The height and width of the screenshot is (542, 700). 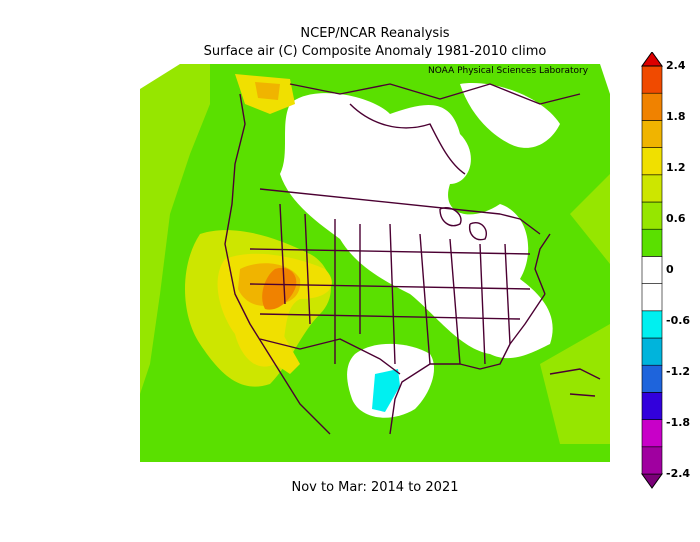 What do you see at coordinates (678, 422) in the screenshot?
I see `colorbar-tick-label: -1.8` at bounding box center [678, 422].